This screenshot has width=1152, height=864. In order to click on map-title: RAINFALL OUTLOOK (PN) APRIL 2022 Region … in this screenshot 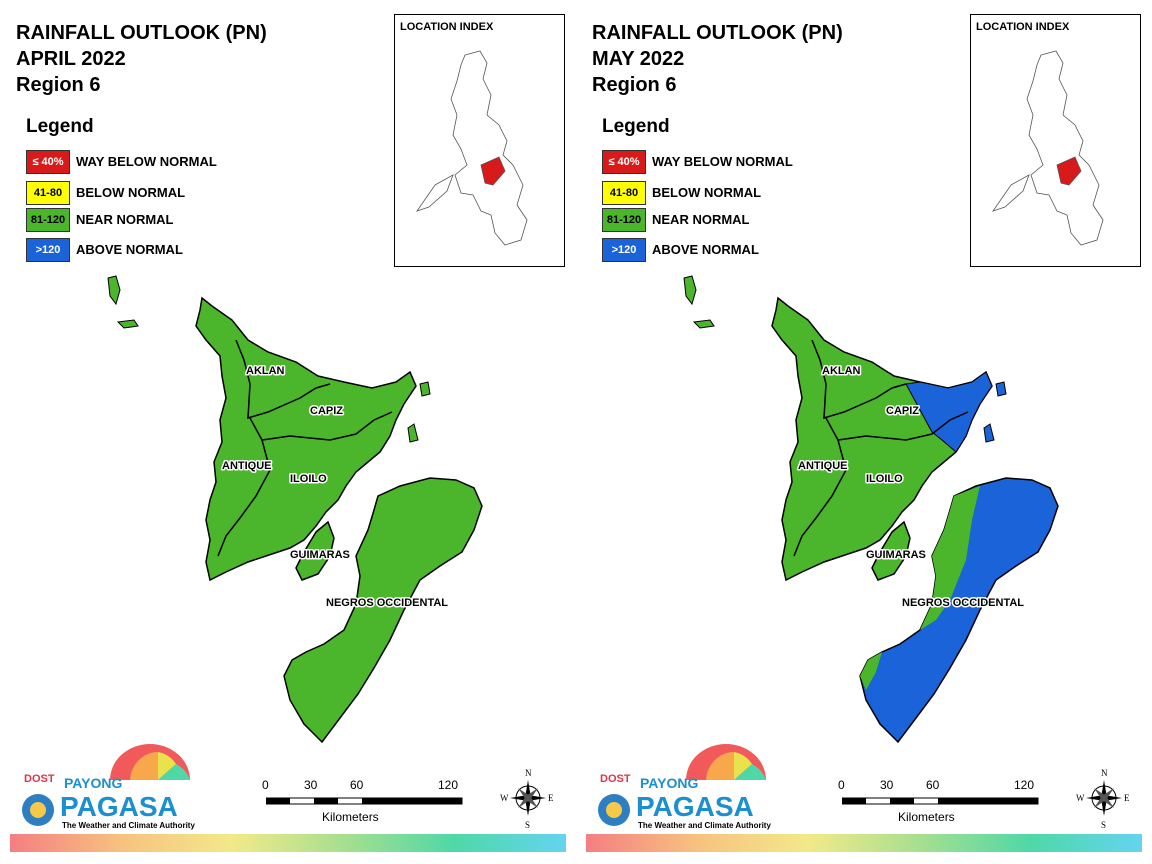, I will do `click(141, 59)`.